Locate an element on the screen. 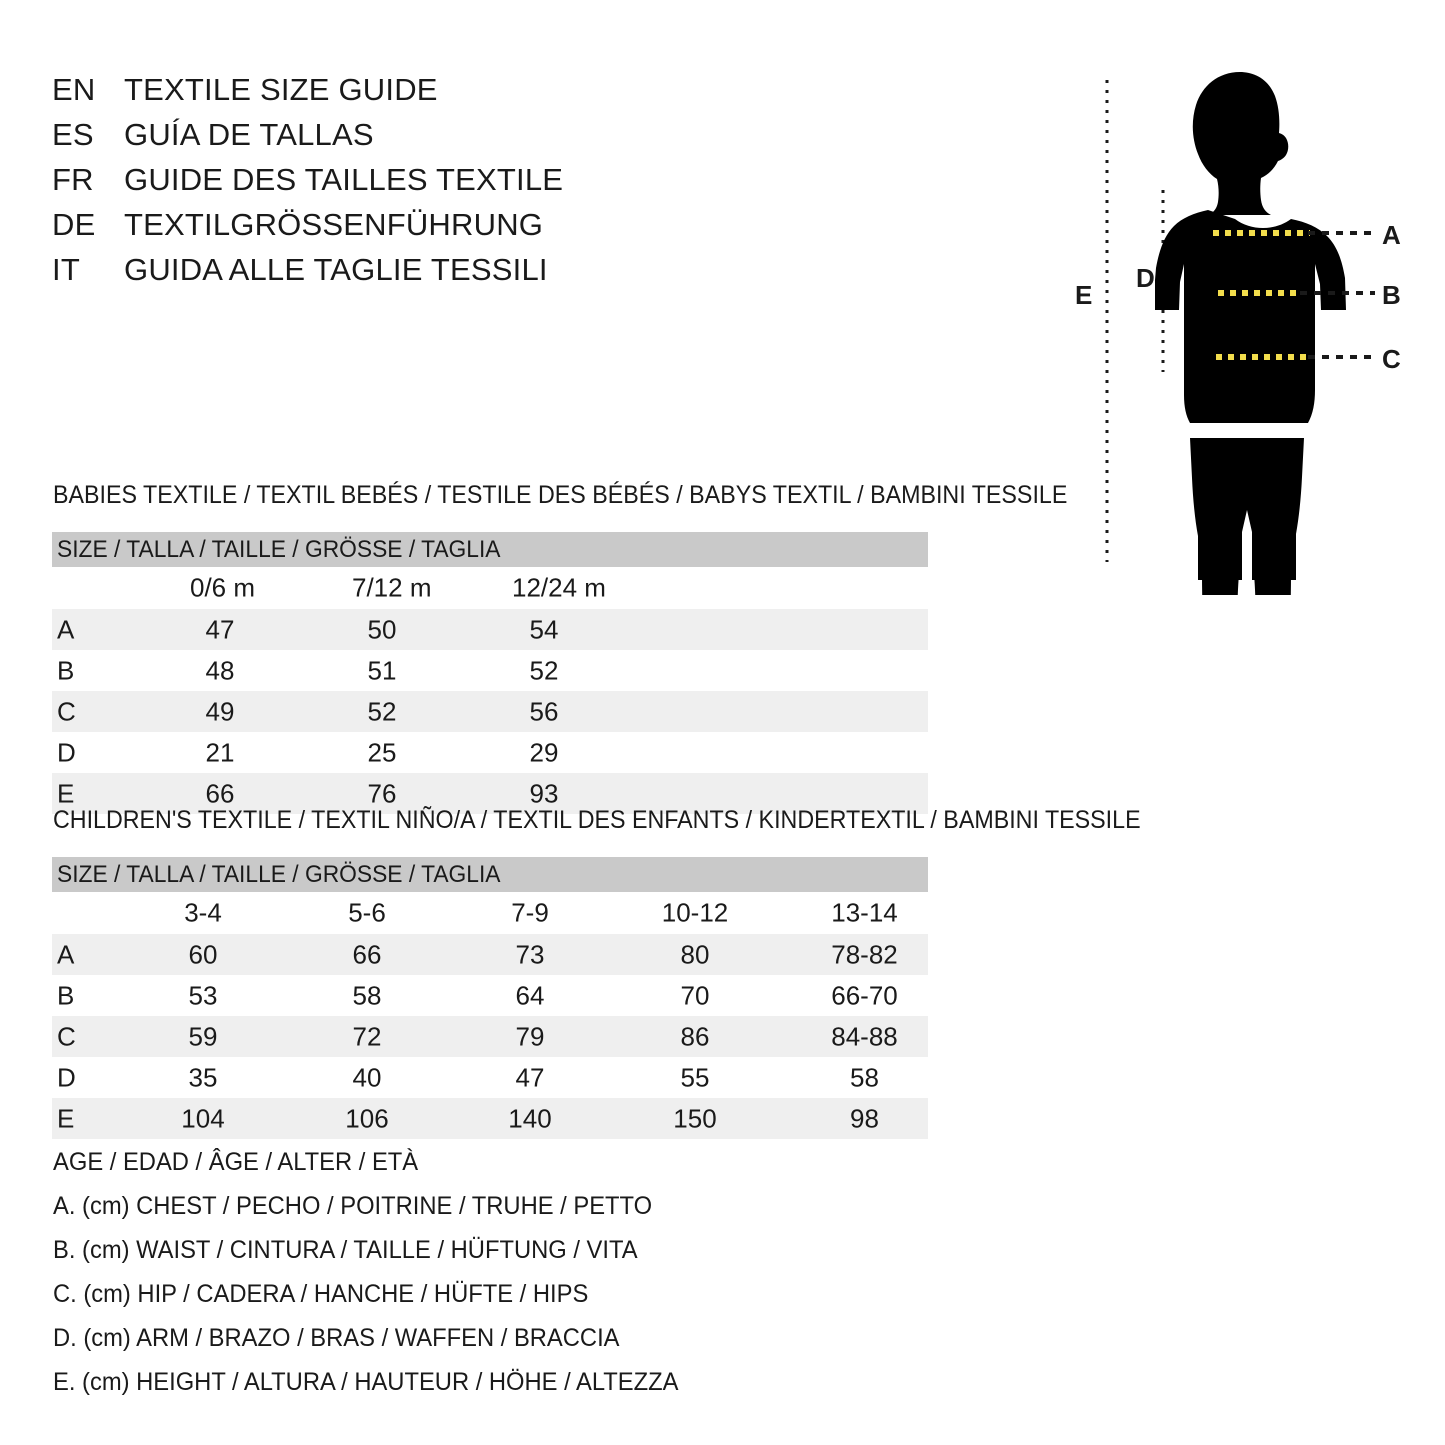 Image resolution: width=1445 pixels, height=1445 pixels. table-row: A 47 50 54 is located at coordinates (490, 629).